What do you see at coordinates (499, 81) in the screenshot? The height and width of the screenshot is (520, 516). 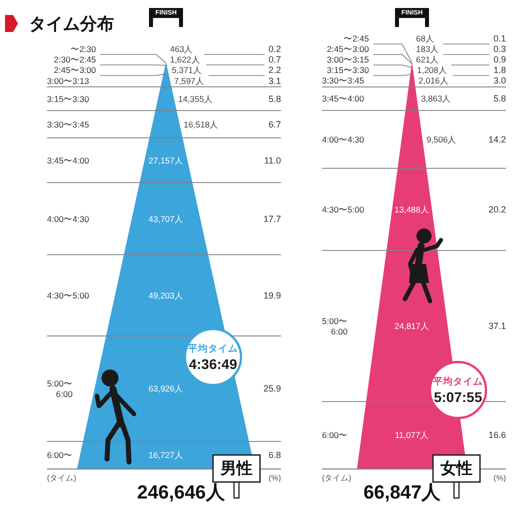 I see `data-label: 3.0` at bounding box center [499, 81].